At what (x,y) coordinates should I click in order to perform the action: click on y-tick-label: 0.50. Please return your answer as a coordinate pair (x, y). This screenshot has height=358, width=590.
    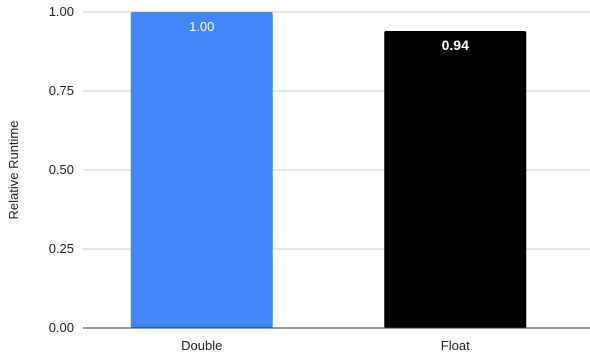
    Looking at the image, I should click on (61, 169).